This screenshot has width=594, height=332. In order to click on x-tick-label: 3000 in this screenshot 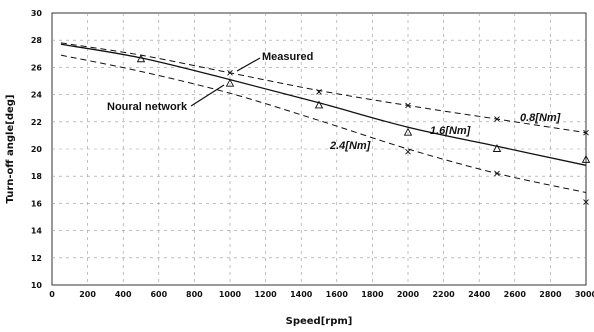, I will do `click(584, 294)`.